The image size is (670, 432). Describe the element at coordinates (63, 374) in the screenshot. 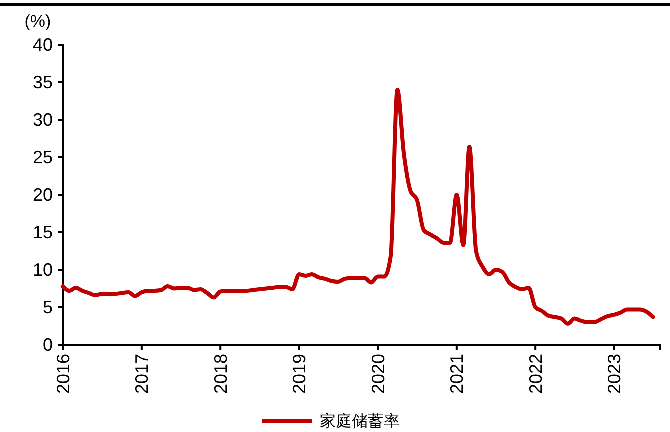

I see `x-tick-label: 2016` at that location.